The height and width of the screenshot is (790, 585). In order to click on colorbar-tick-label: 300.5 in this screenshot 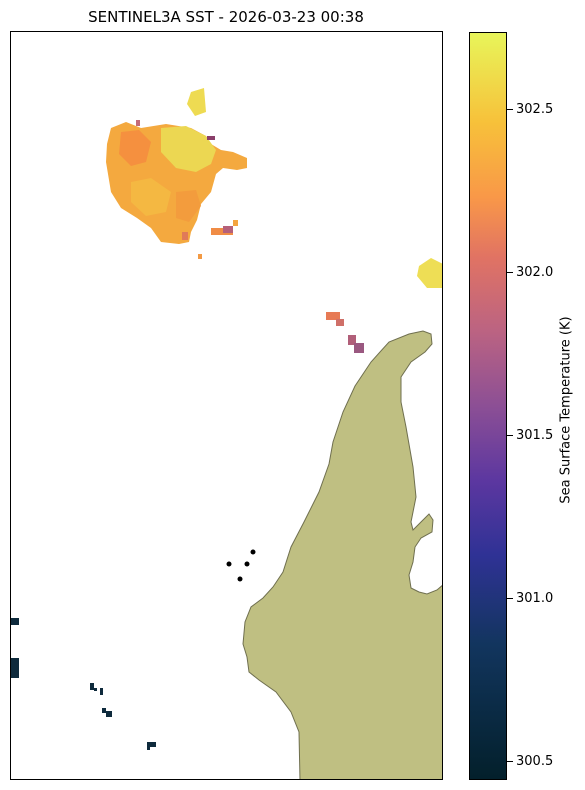, I will do `click(535, 761)`.